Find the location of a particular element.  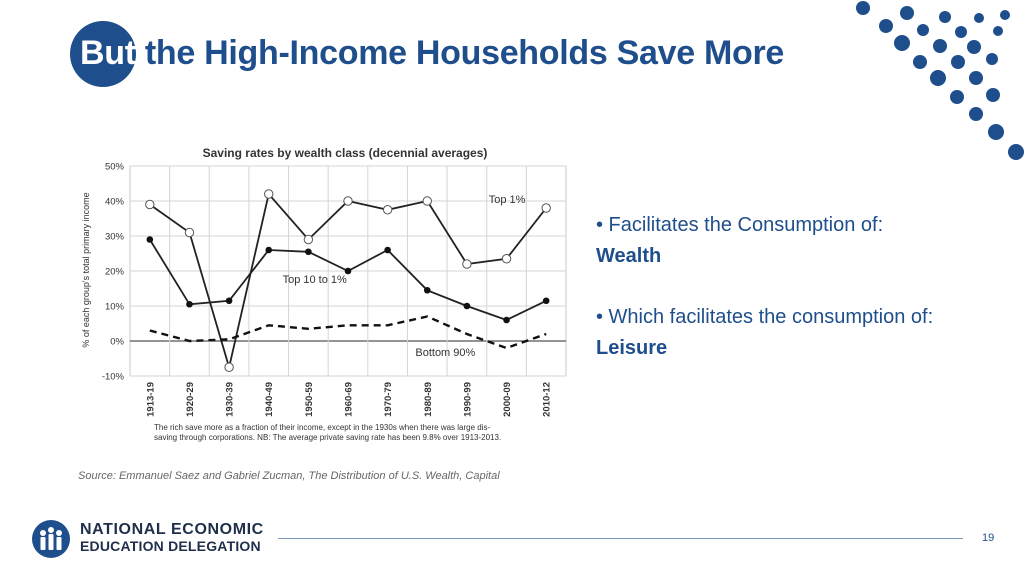

title-accent-circle is located at coordinates (103, 54).